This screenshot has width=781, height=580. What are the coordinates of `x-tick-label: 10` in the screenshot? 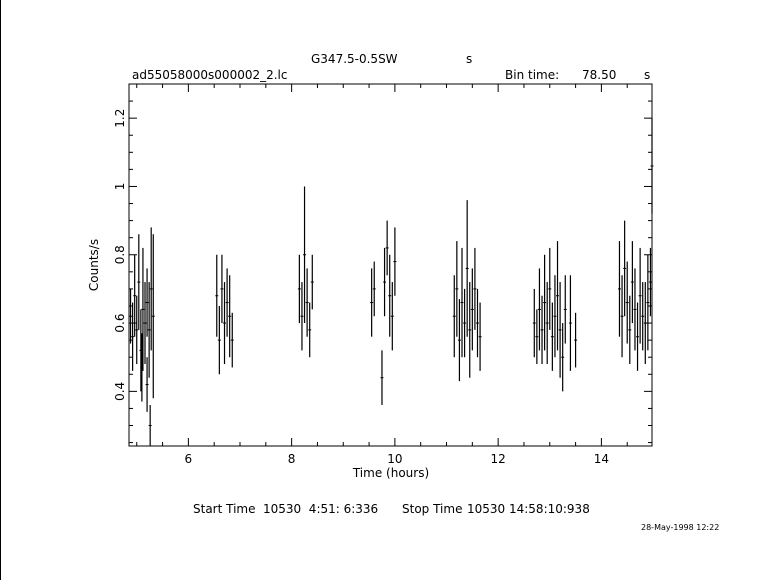 It's located at (394, 459).